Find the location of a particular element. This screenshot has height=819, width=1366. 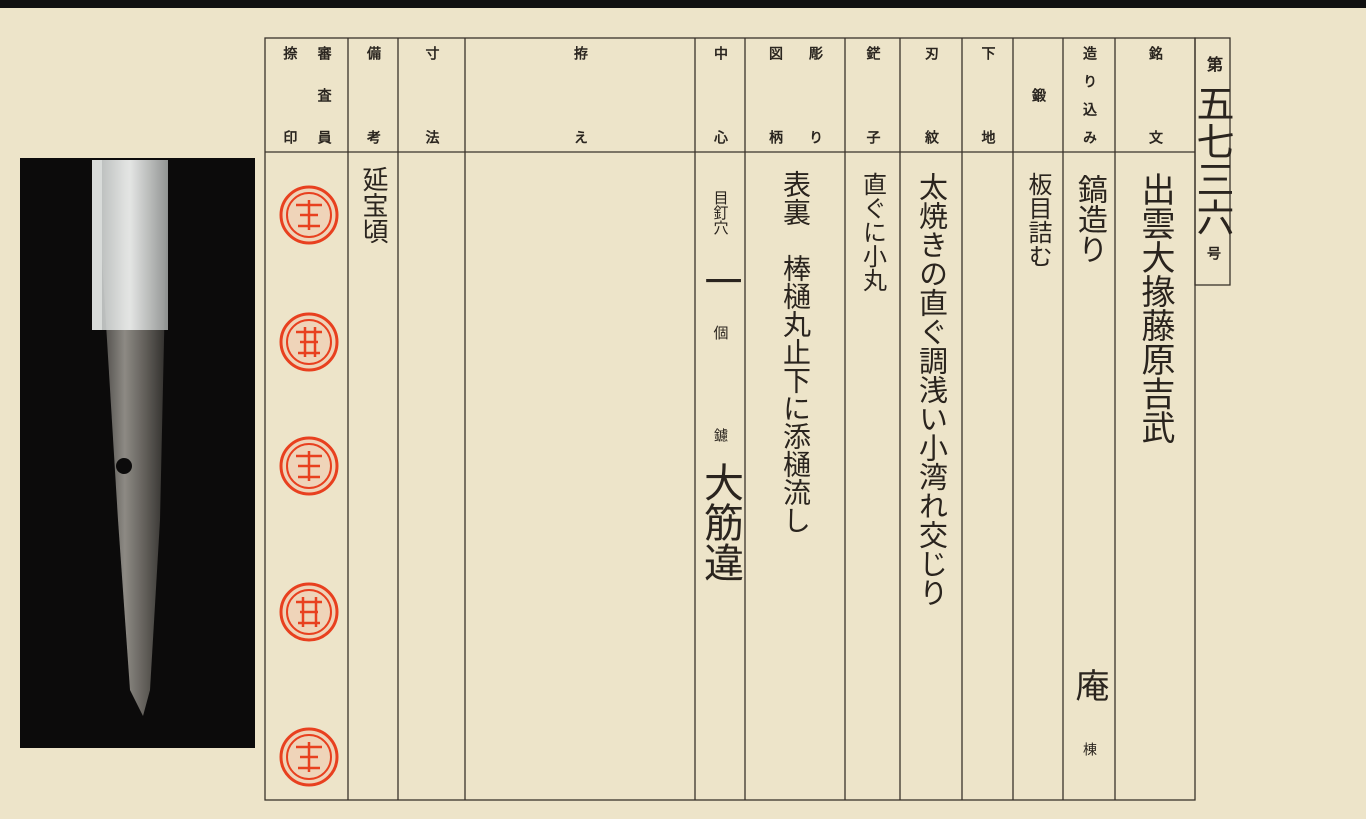

handwritten-entry: 棟 is located at coordinates (1089, 749).